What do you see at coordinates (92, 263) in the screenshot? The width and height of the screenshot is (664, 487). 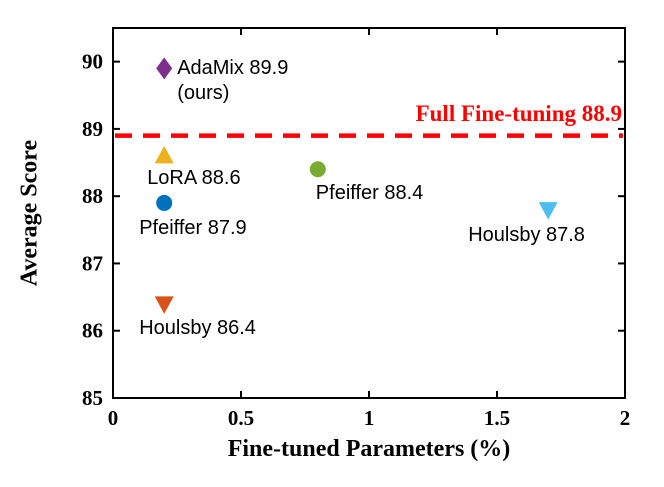 I see `y-tick-label-2: 87` at bounding box center [92, 263].